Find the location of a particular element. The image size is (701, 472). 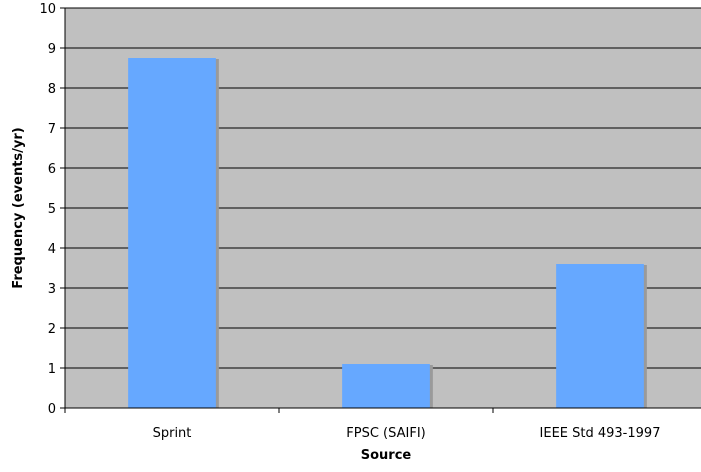

y-tick-label: 9 is located at coordinates (52, 49).